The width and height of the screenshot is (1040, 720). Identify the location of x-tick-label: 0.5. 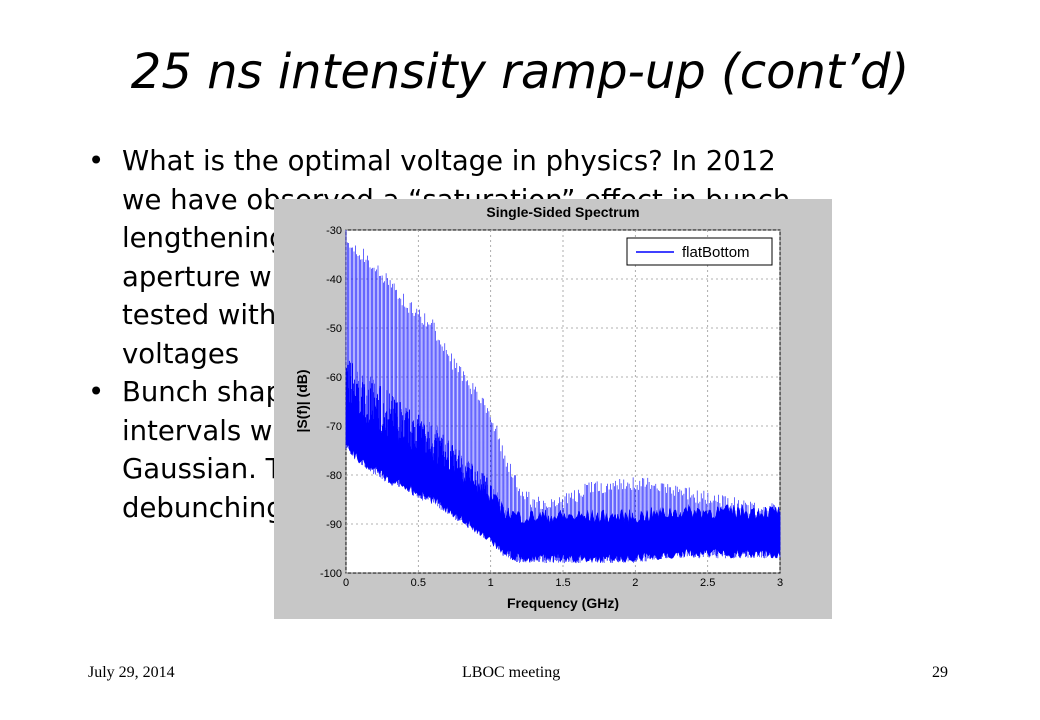
(418, 583).